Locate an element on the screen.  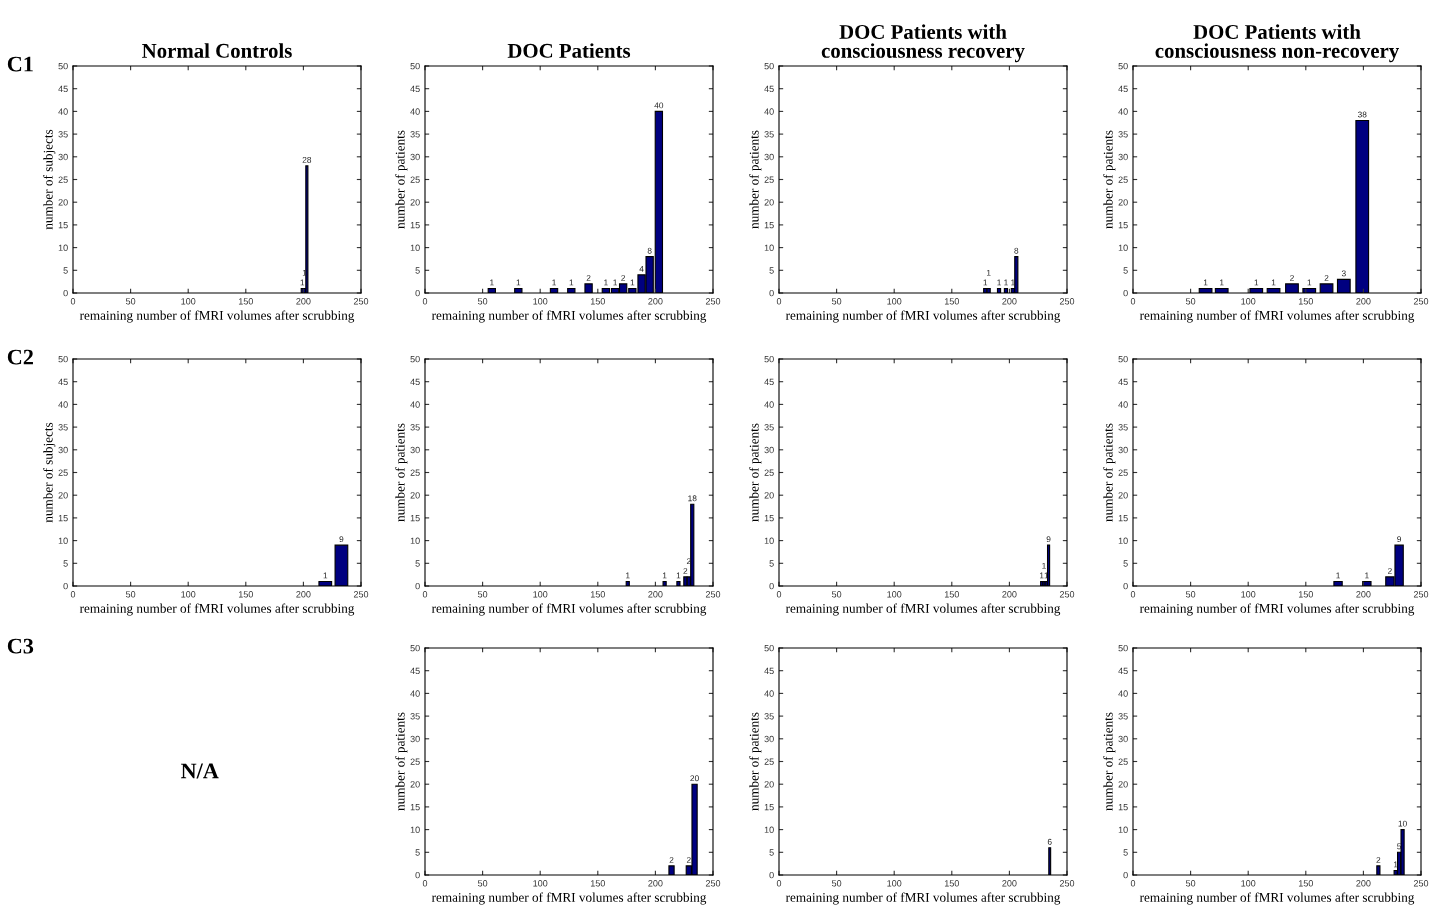
text: N/A is located at coordinates (200, 771).